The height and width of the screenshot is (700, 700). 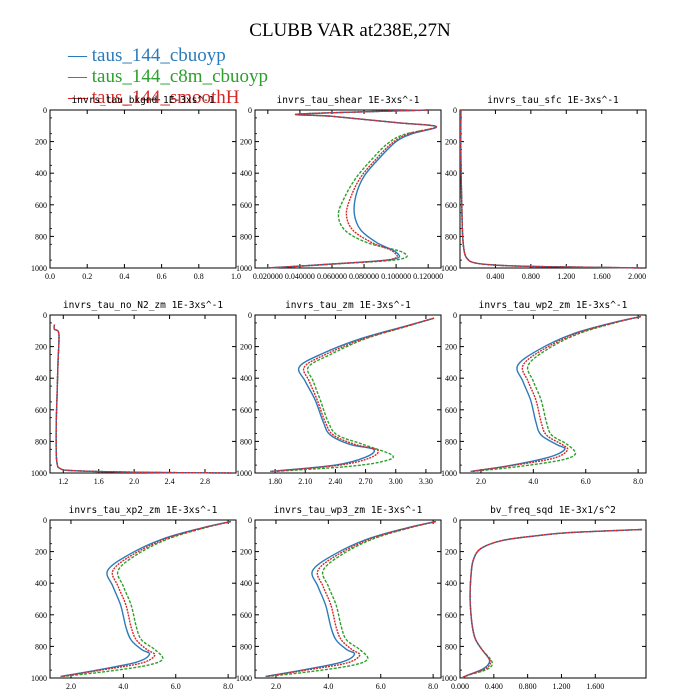 What do you see at coordinates (364, 276) in the screenshot?
I see `x-tick-label: 0.080000` at bounding box center [364, 276].